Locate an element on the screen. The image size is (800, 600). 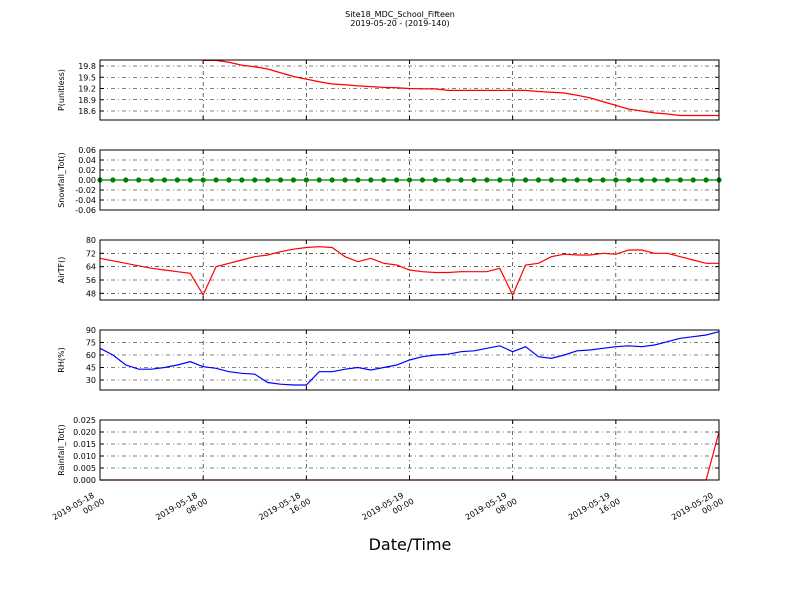
y-tick-label: 0.04 is located at coordinates (87, 160).